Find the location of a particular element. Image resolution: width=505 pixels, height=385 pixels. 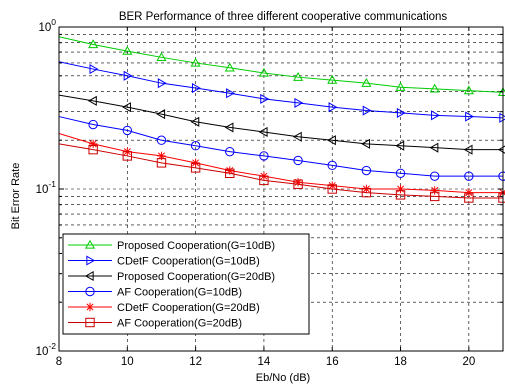

legend-label: Proposed Cooperation(G=20dB) is located at coordinates (196, 277).